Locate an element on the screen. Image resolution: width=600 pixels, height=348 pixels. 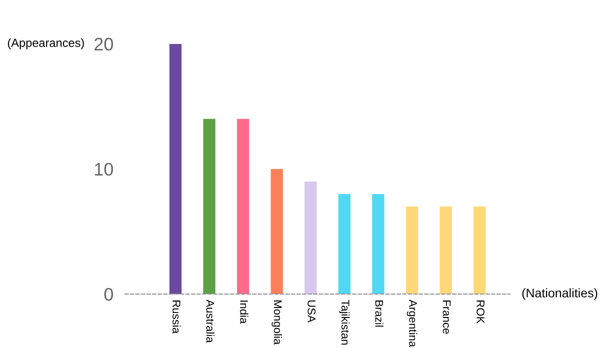
x-axis-title: (Nationalities) is located at coordinates (560, 294).